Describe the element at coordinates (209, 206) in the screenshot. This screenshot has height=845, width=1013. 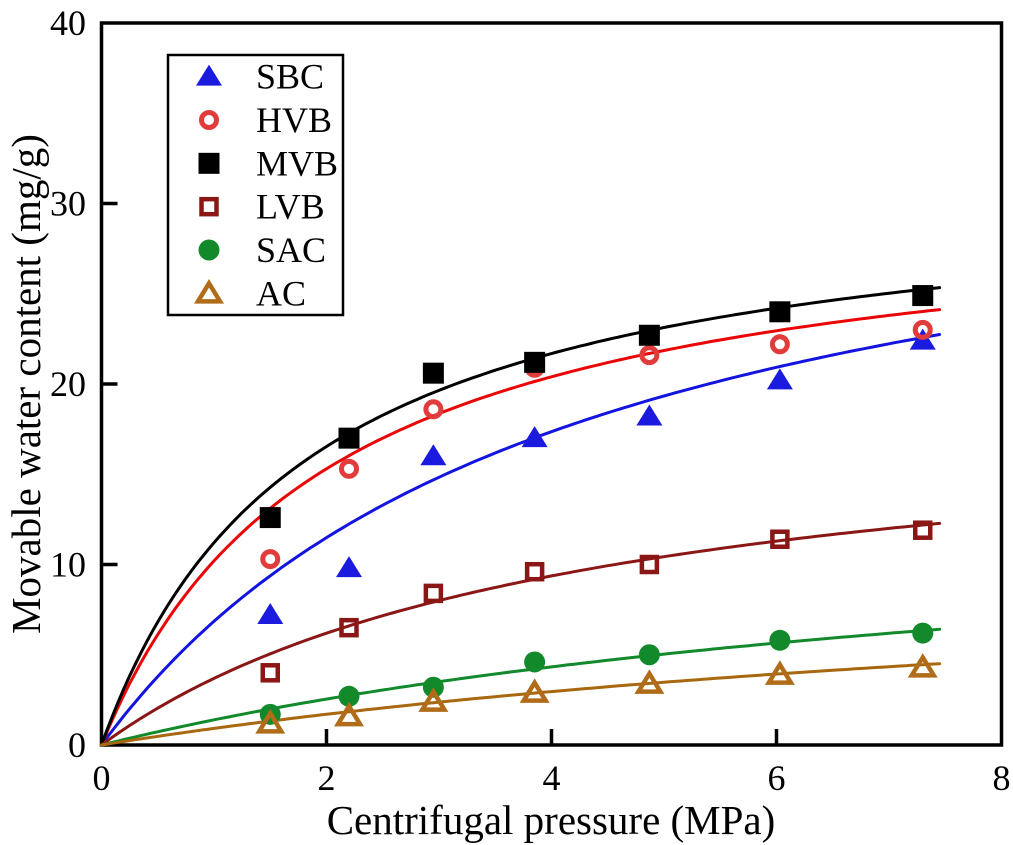
I see `legend-marker-LVB-icon` at that location.